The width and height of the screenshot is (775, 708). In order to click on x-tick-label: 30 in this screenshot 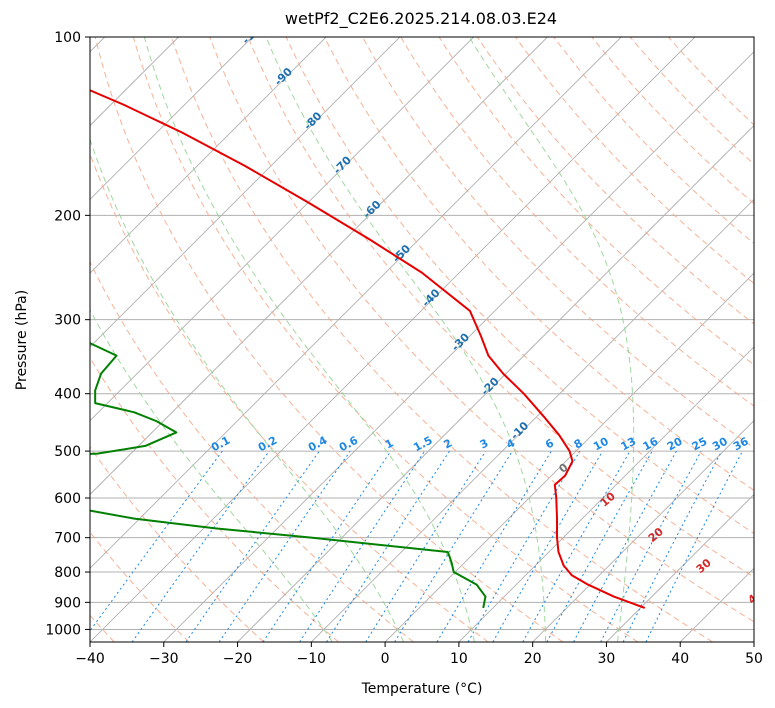, I will do `click(607, 659)`.